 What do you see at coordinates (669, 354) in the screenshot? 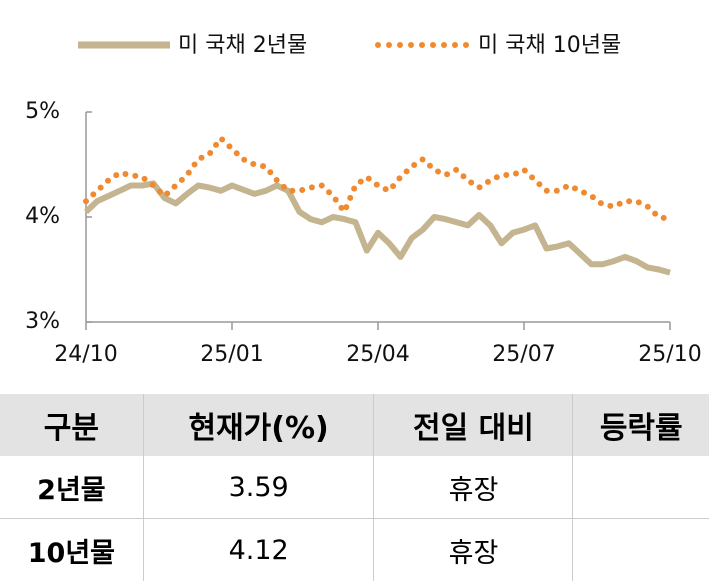
I see `x-tick-label: 25/10` at bounding box center [669, 354].